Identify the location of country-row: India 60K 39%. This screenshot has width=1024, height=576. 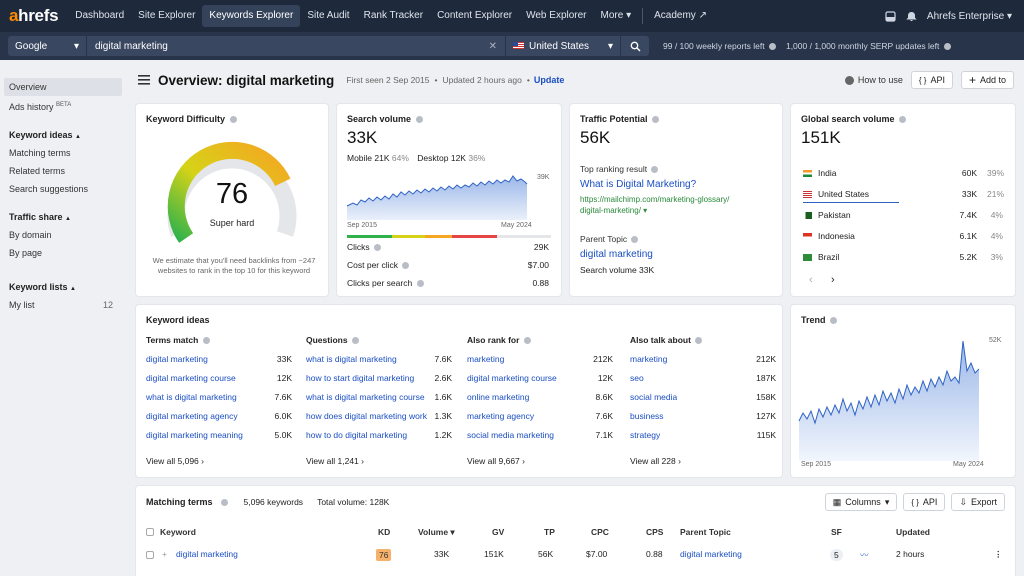
(903, 173).